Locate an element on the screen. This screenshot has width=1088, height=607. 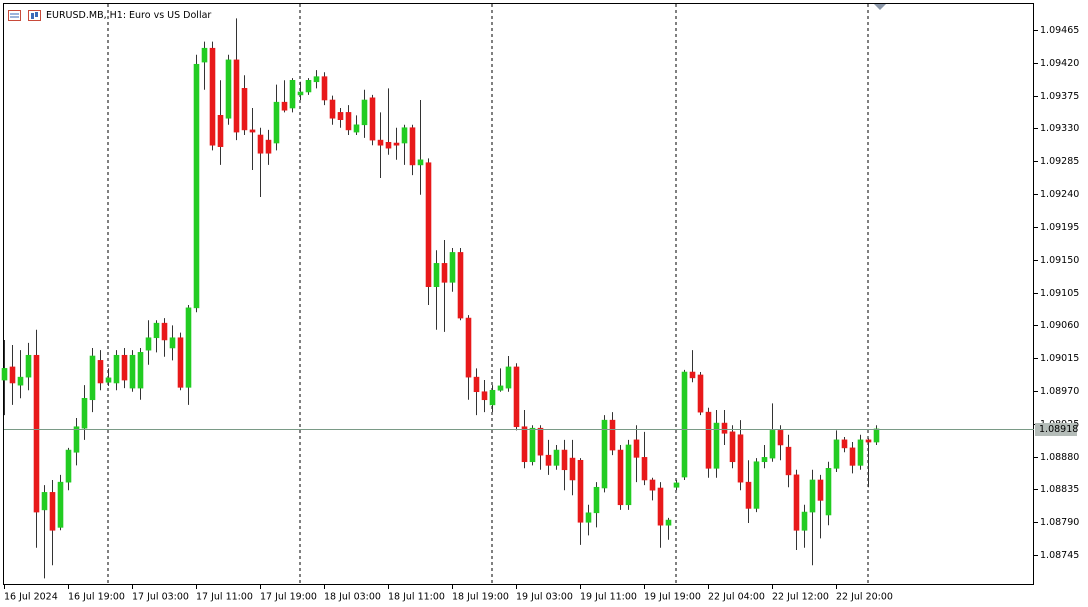
x-tick-label: 16 Jul 19:00 is located at coordinates (96, 597).